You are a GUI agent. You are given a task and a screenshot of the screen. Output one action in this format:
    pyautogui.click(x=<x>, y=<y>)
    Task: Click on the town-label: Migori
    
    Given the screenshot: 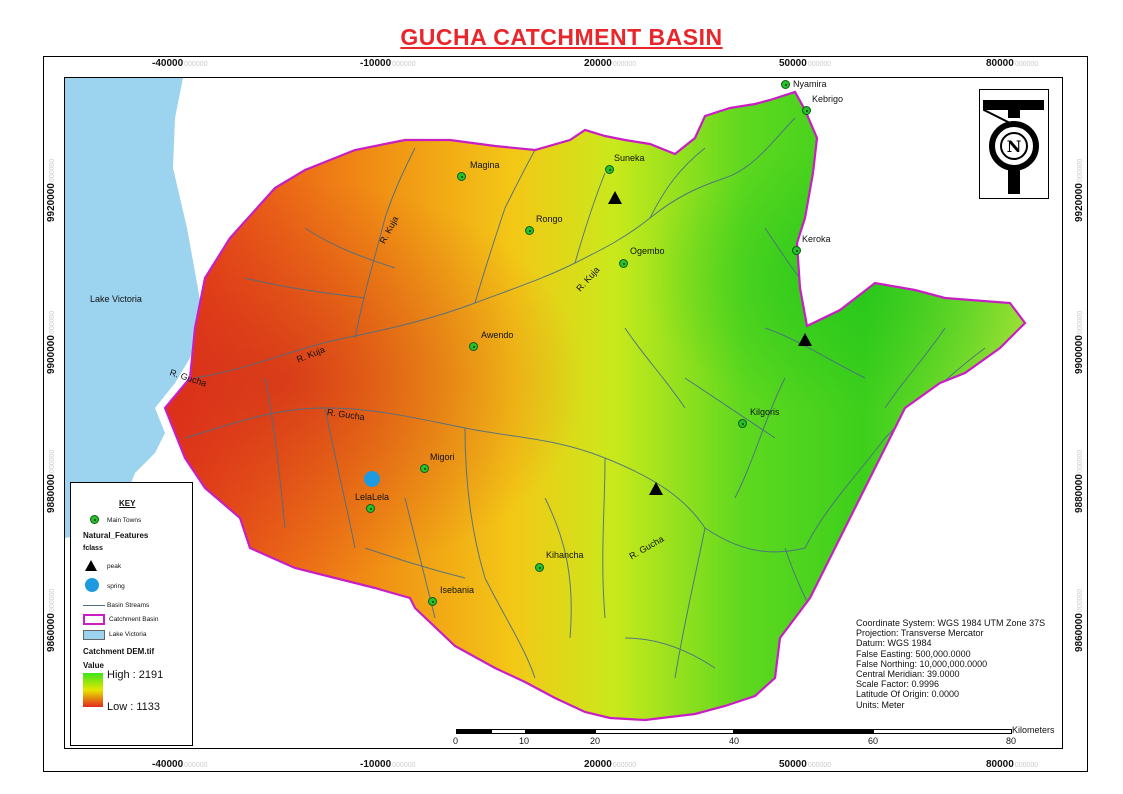 What is the action you would take?
    pyautogui.click(x=442, y=457)
    